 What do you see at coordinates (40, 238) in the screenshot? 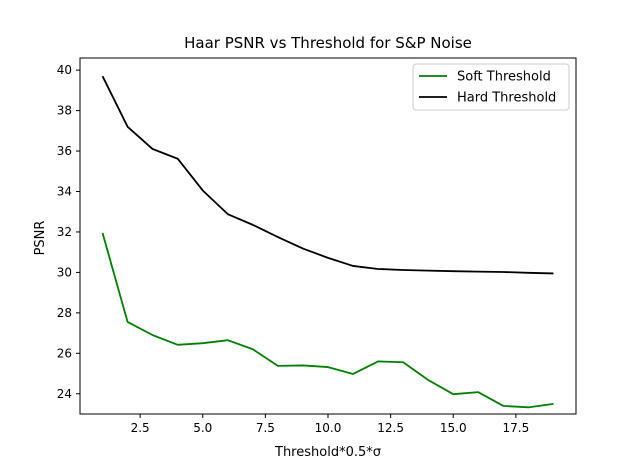
I see `y-axis-label: PSNR` at bounding box center [40, 238].